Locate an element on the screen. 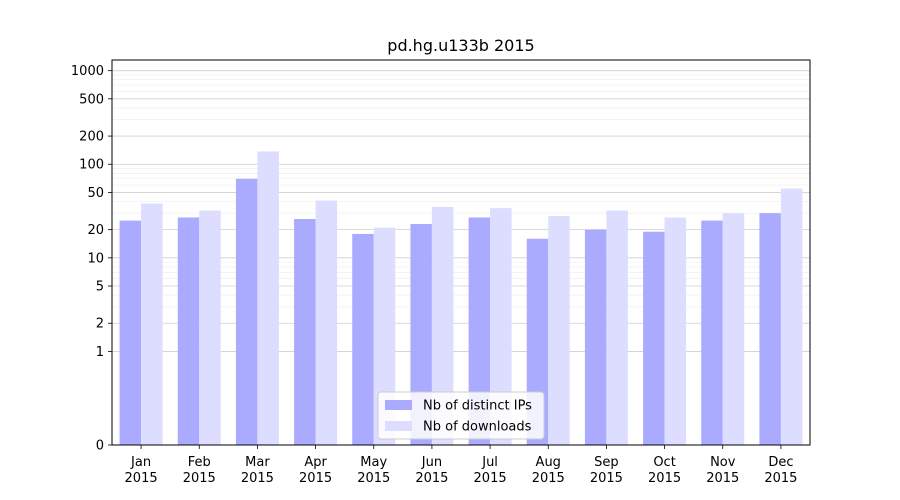 Image resolution: width=900 pixels, height=500 pixels. x-tick-label-month: Aug is located at coordinates (548, 462).